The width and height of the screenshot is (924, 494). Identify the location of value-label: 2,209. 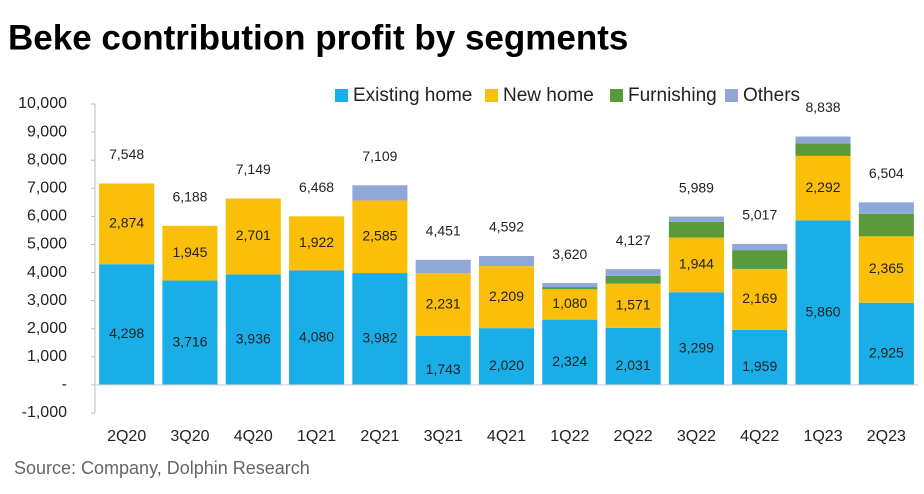
(506, 296).